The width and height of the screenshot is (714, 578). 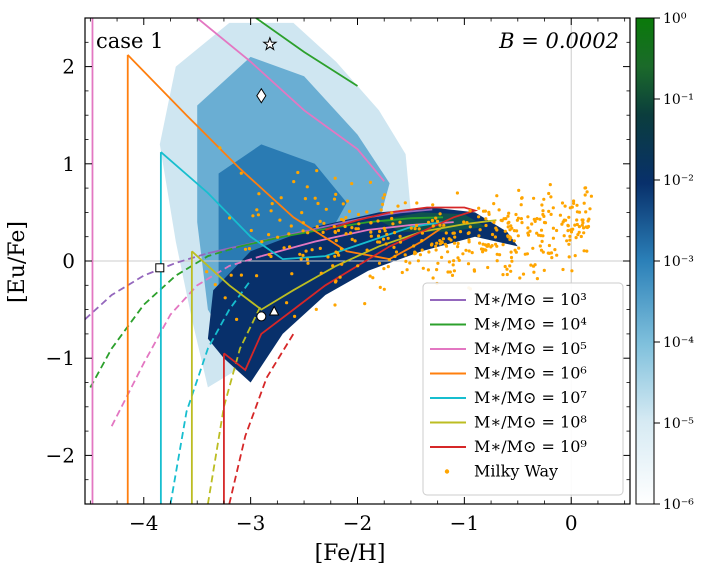 I want to click on y-tick-label: −1, so click(x=60, y=358).